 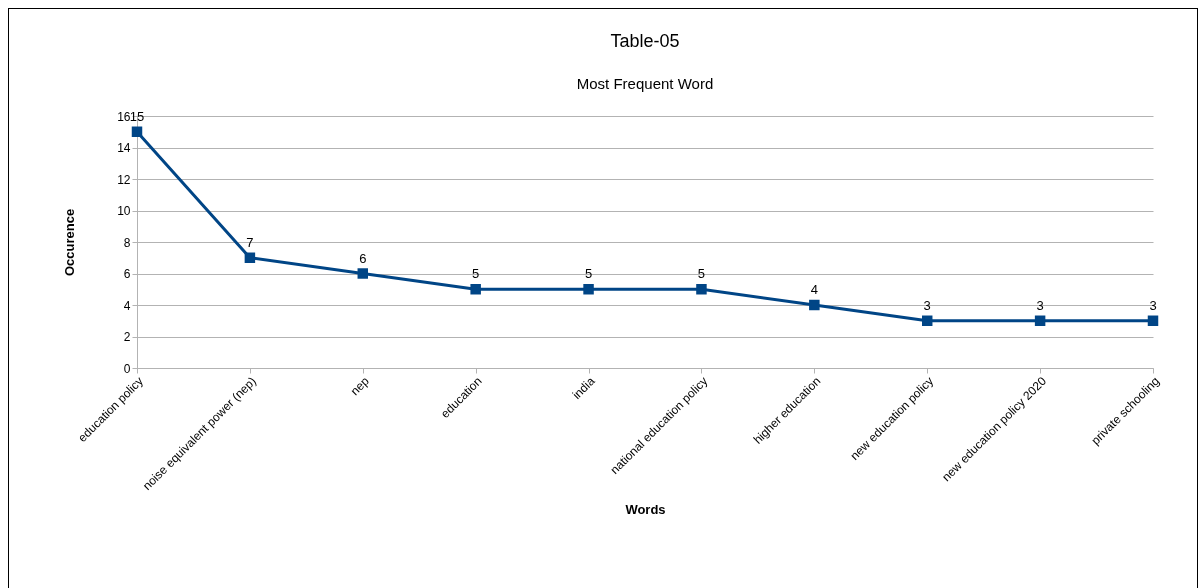 What do you see at coordinates (645, 510) in the screenshot?
I see `x-axis-title: Words` at bounding box center [645, 510].